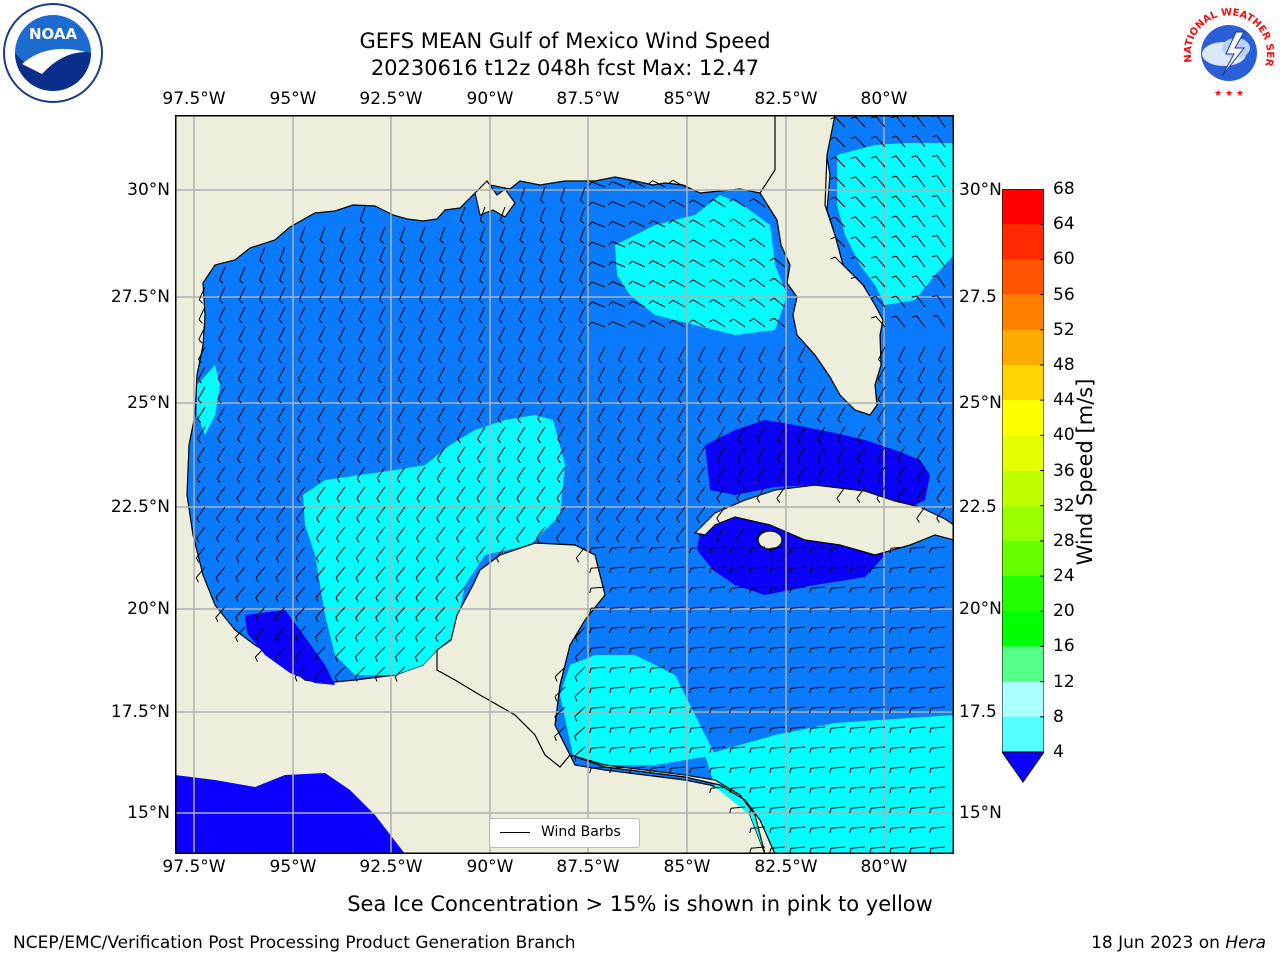  Describe the element at coordinates (1064, 505) in the screenshot. I see `colorbar-tick: 32` at that location.